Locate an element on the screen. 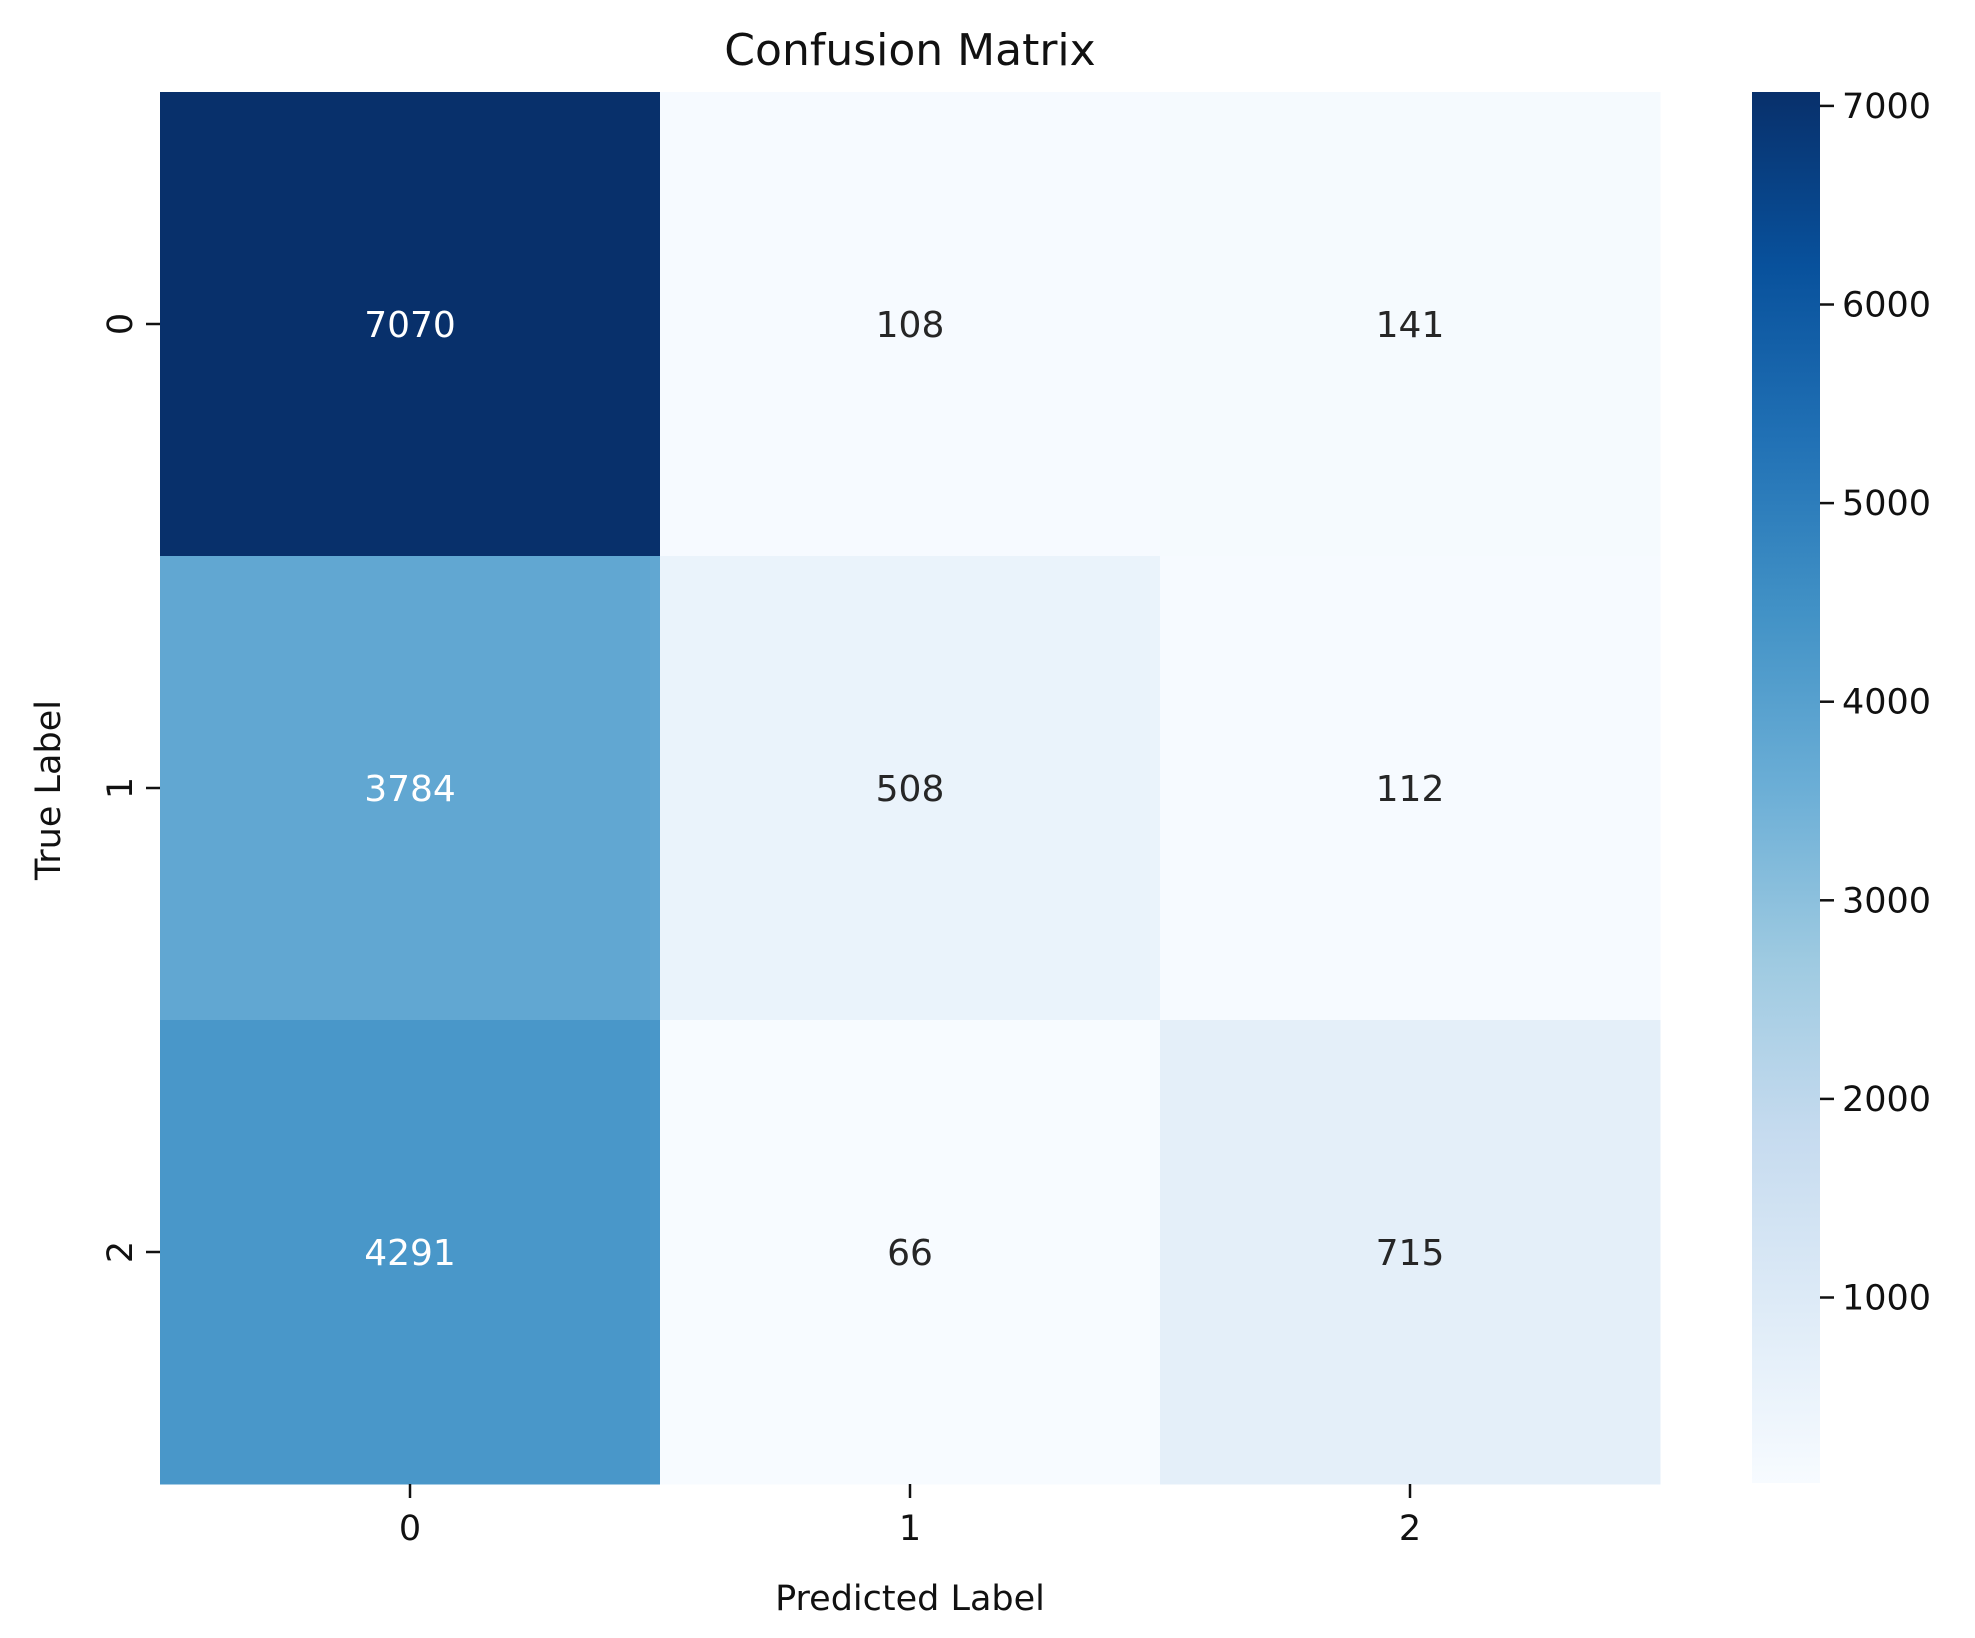  colorbar-tick-label: 3000 is located at coordinates (1886, 901).